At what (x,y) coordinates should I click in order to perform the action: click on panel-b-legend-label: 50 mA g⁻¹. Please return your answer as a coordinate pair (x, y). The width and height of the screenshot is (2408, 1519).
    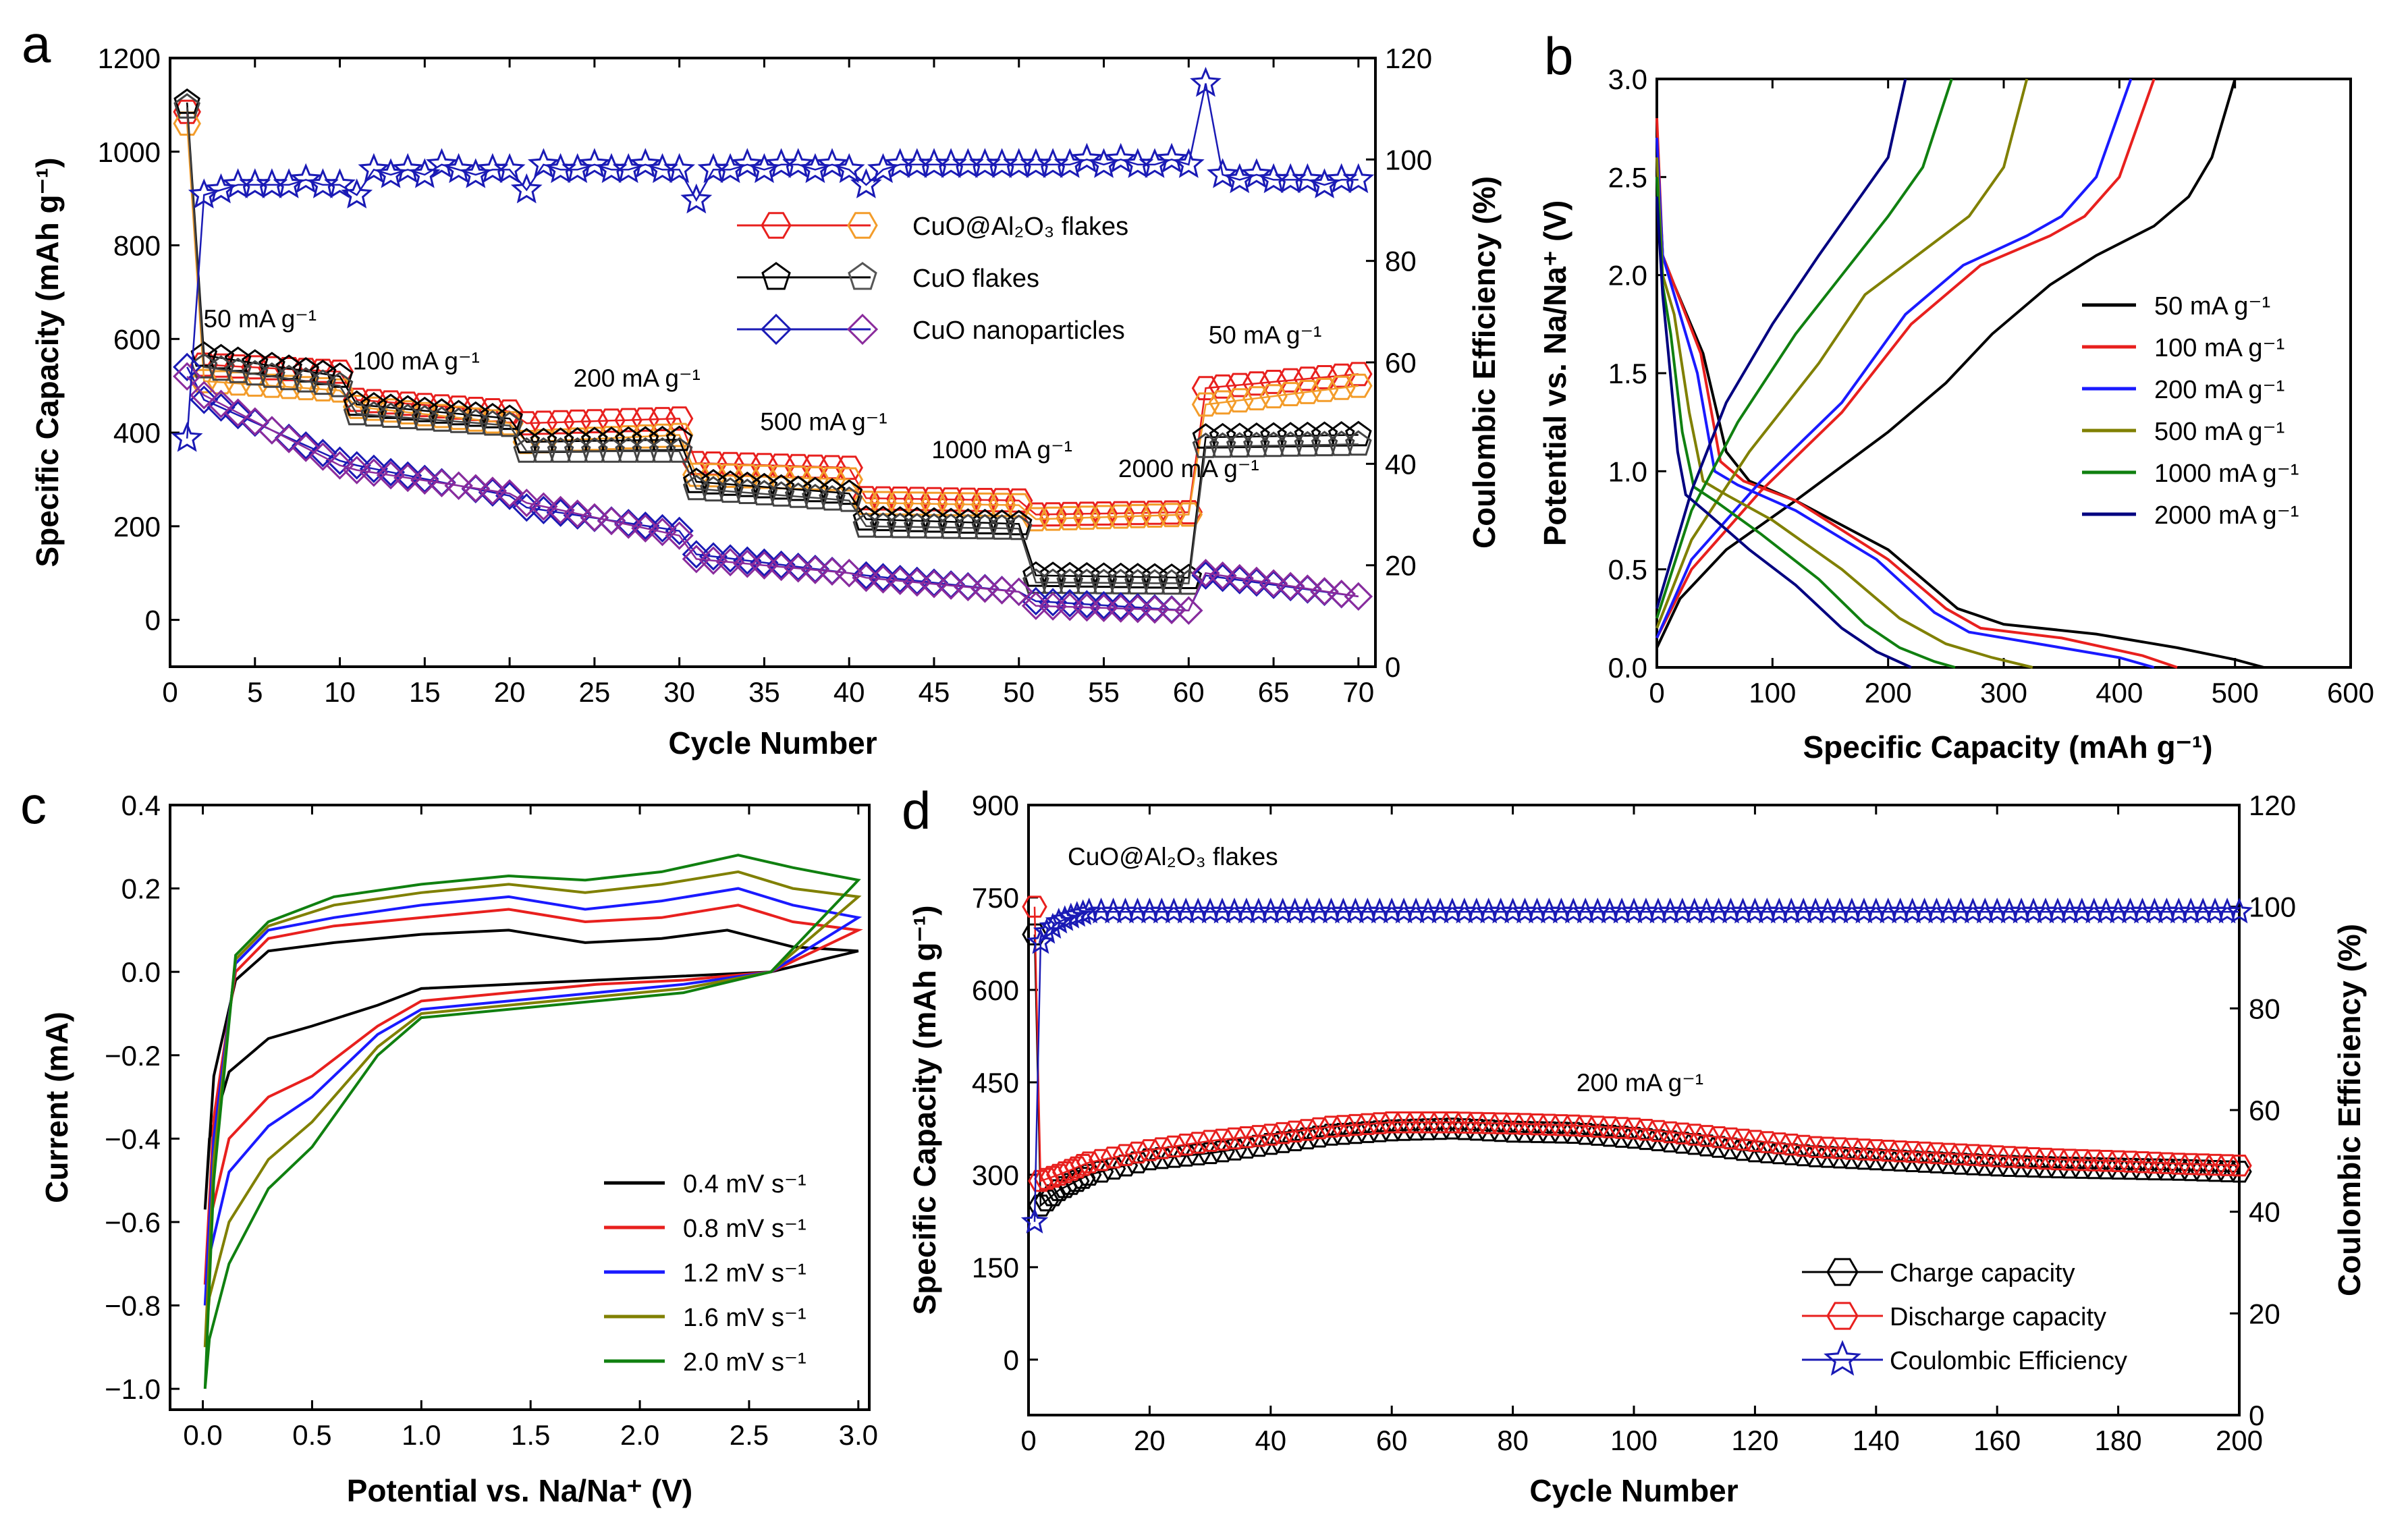
    Looking at the image, I should click on (2212, 306).